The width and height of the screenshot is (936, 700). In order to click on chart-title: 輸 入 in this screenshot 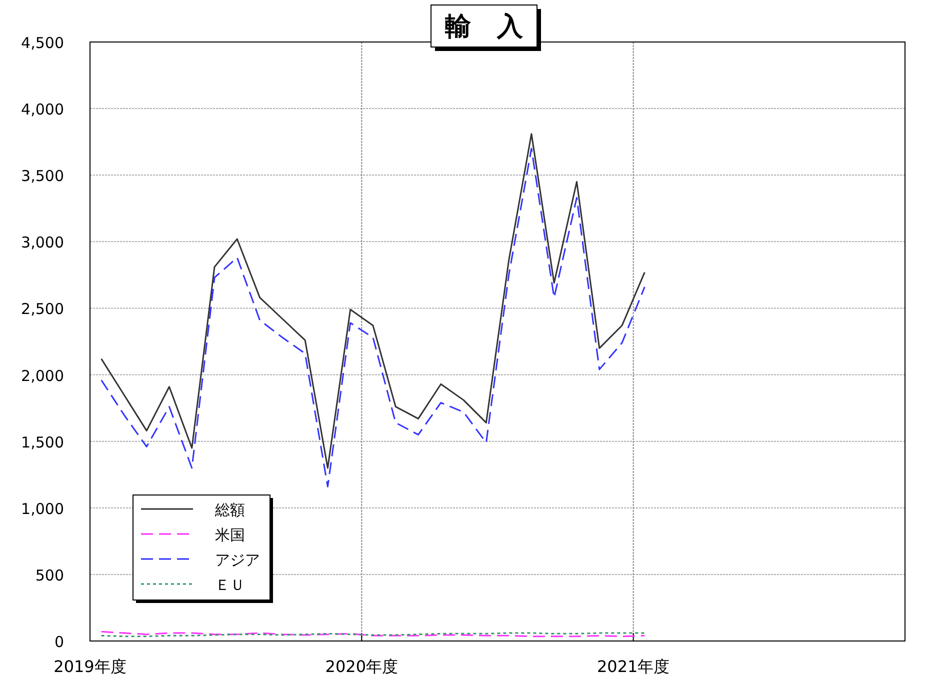, I will do `click(484, 27)`.